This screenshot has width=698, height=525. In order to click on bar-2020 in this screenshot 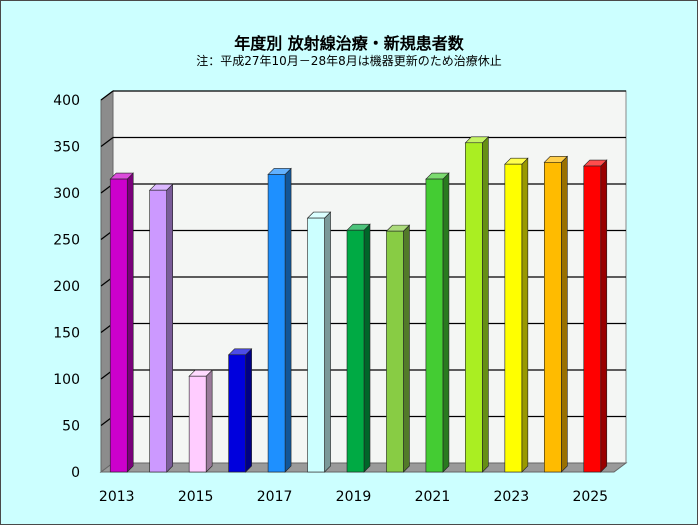, I will do `click(395, 351)`.